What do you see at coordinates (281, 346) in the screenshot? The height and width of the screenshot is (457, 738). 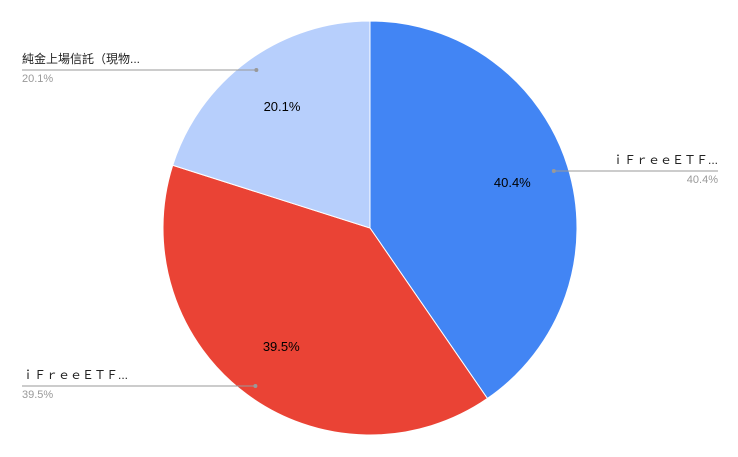 I see `slice-label: 39.5%` at bounding box center [281, 346].